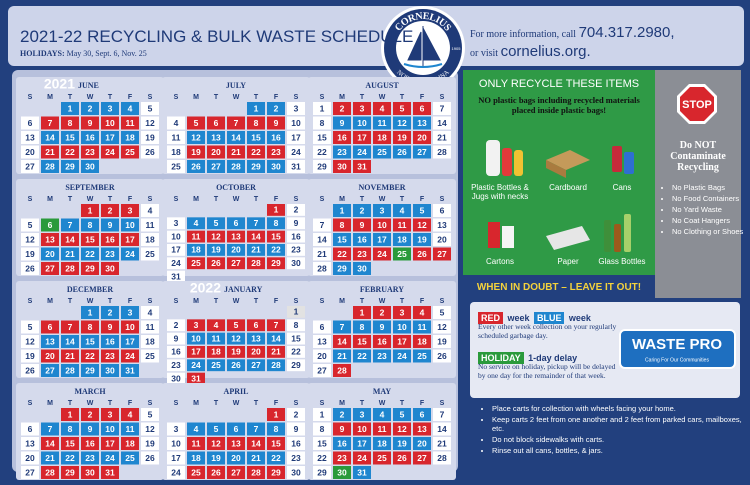 The image size is (750, 485). What do you see at coordinates (90, 312) in the screenshot?
I see `day-number: 1` at bounding box center [90, 312].